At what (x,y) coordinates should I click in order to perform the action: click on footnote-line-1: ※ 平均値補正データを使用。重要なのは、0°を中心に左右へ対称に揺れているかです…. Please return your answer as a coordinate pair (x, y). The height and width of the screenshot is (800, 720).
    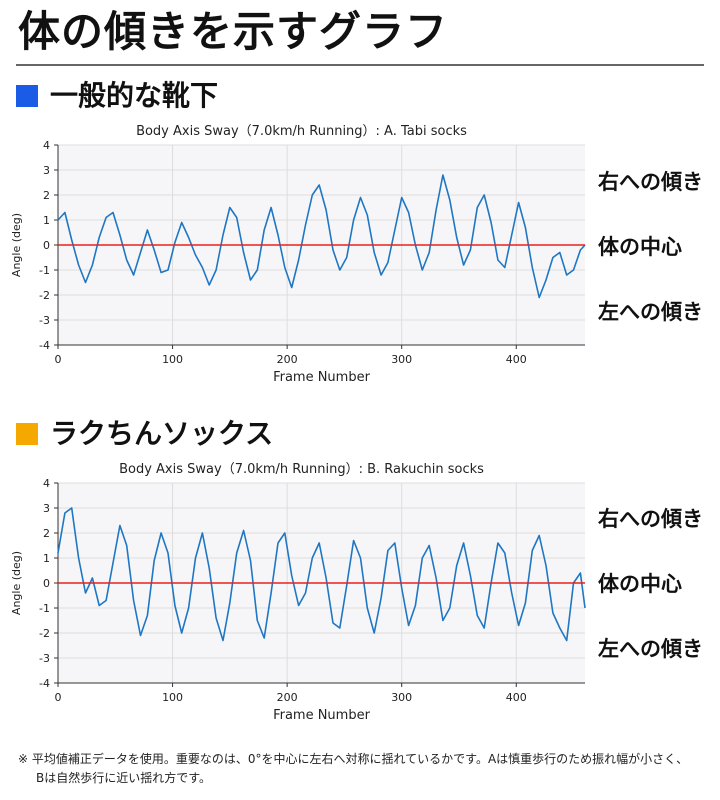
    Looking at the image, I should click on (353, 759).